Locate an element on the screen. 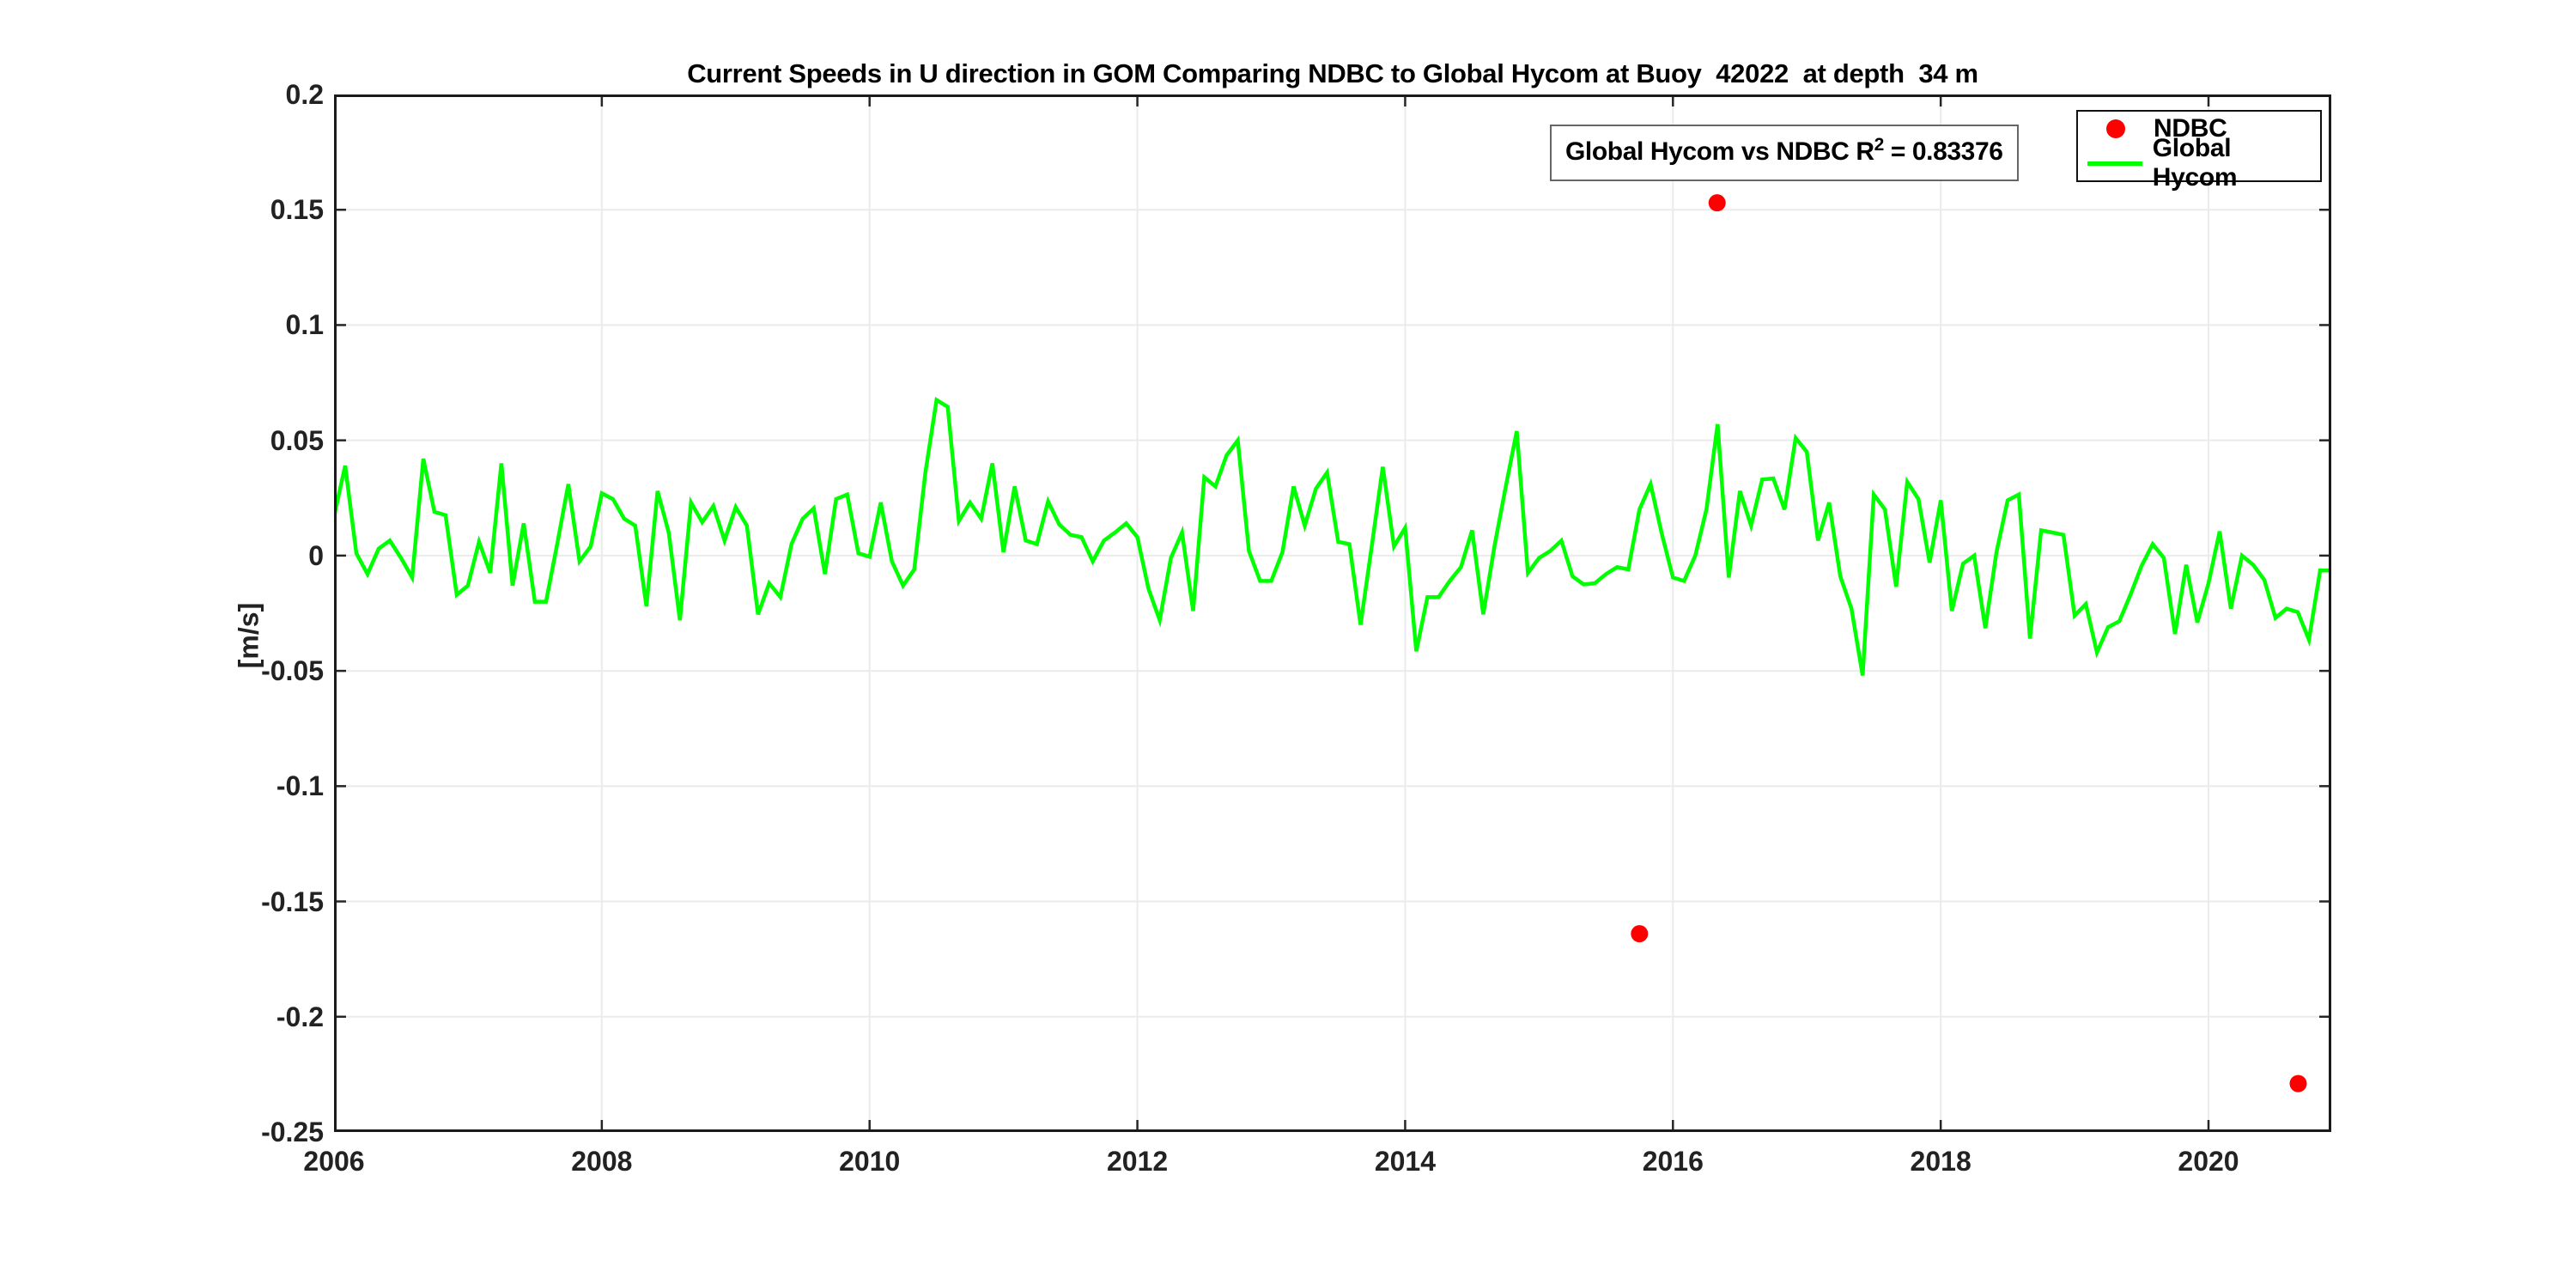  y-tick-label: 0.05 is located at coordinates (297, 440).